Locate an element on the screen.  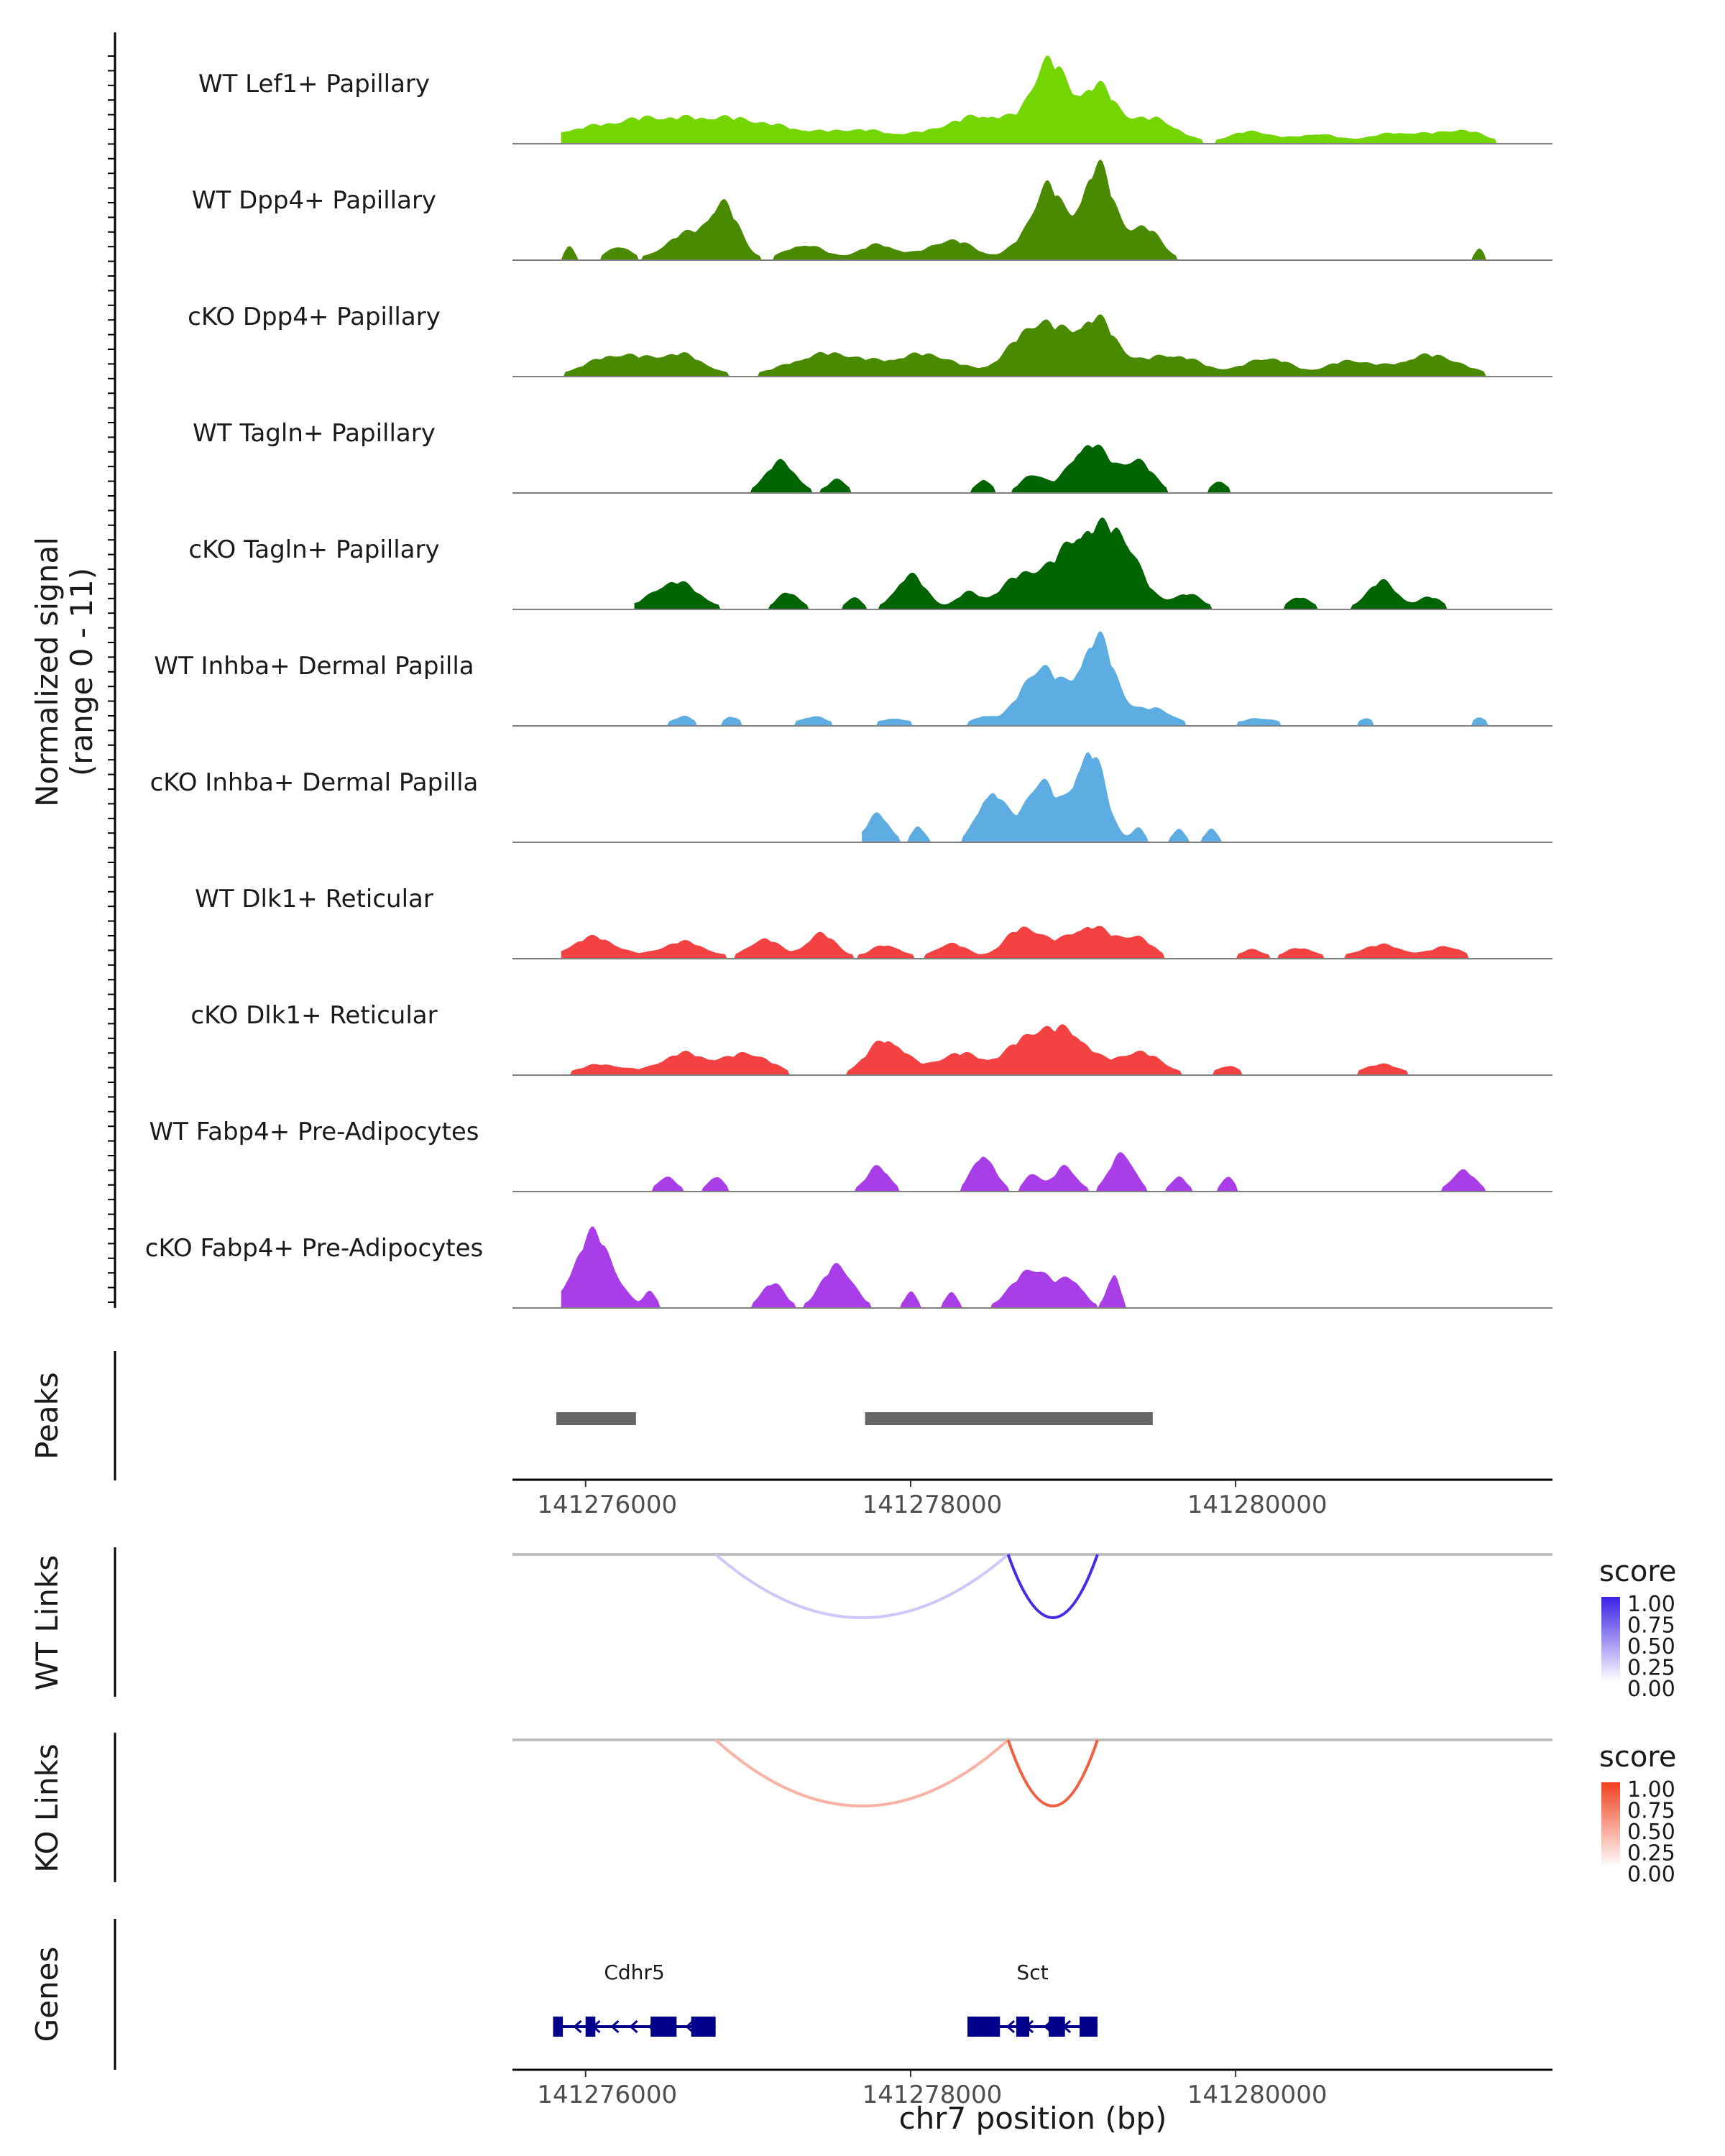
peaks-track: Peaks is located at coordinates (591, 1415).